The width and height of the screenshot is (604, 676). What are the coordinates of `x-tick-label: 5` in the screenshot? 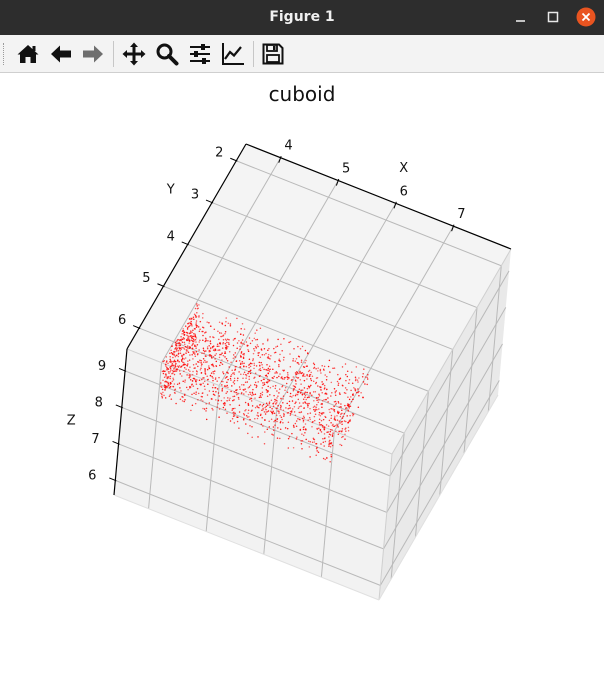 It's located at (346, 169).